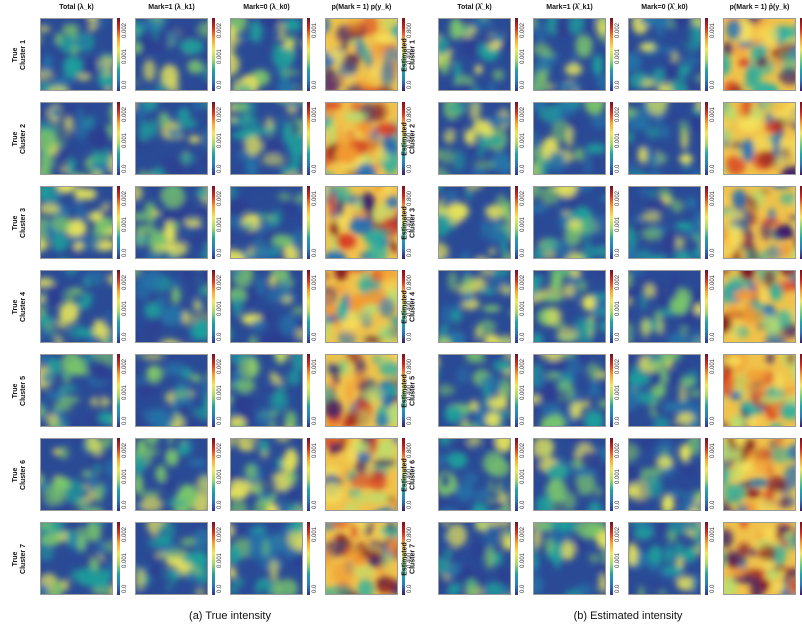 This screenshot has width=802, height=633. I want to click on column-header: Mark=0 (λ_k0), so click(266, 7).